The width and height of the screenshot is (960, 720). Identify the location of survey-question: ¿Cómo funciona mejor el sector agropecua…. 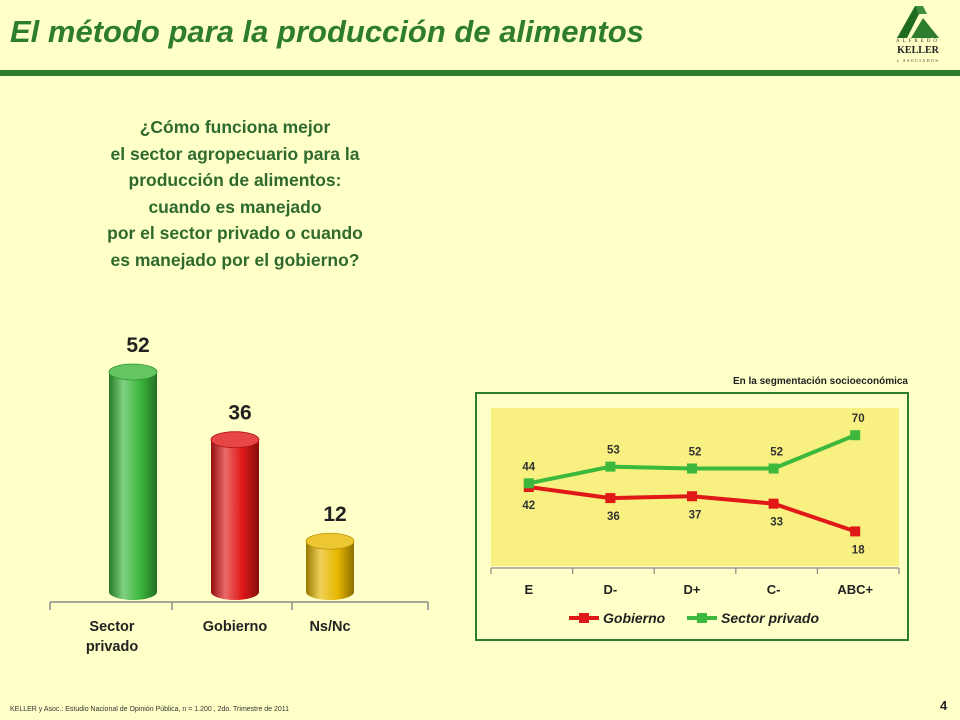
(235, 193).